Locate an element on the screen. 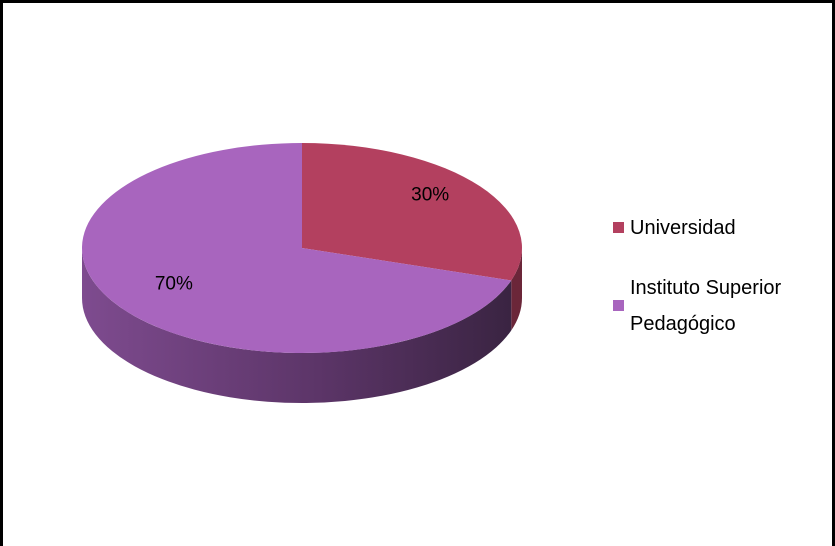 The height and width of the screenshot is (546, 835). data-label: 70% is located at coordinates (174, 283).